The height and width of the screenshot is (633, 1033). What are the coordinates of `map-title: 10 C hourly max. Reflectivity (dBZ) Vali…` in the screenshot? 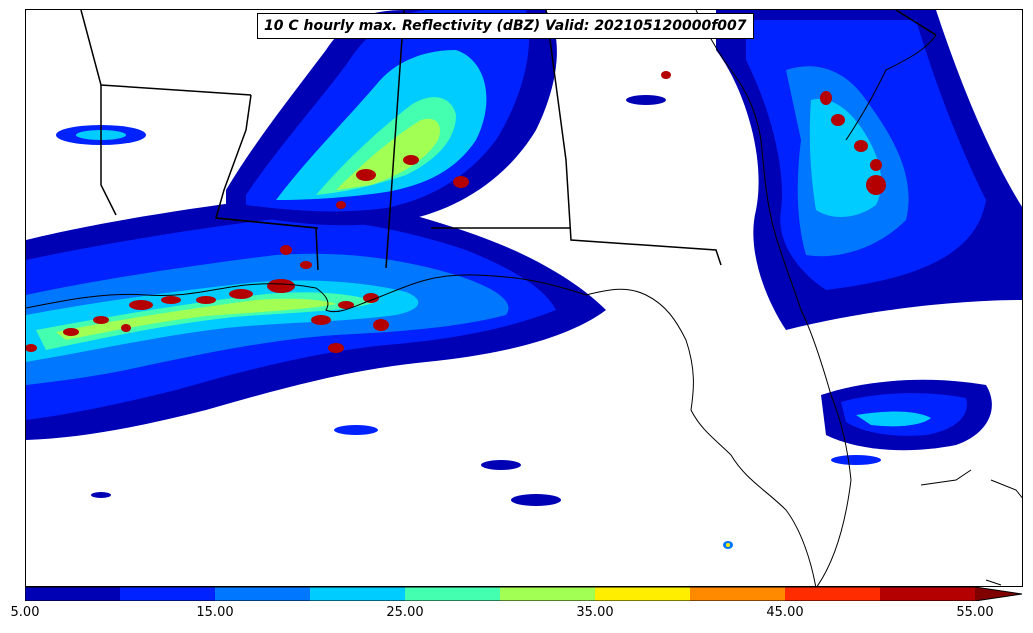 It's located at (505, 26).